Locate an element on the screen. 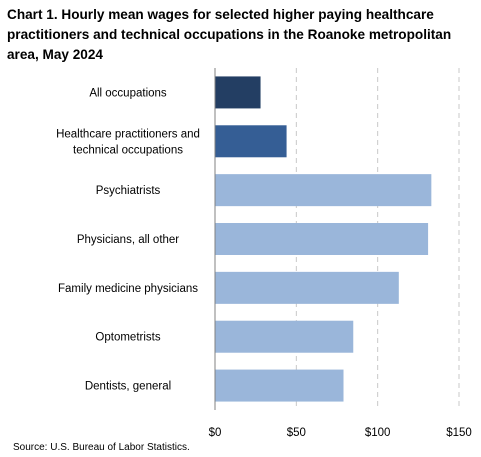  x-tick-label-50: $50 is located at coordinates (296, 433).